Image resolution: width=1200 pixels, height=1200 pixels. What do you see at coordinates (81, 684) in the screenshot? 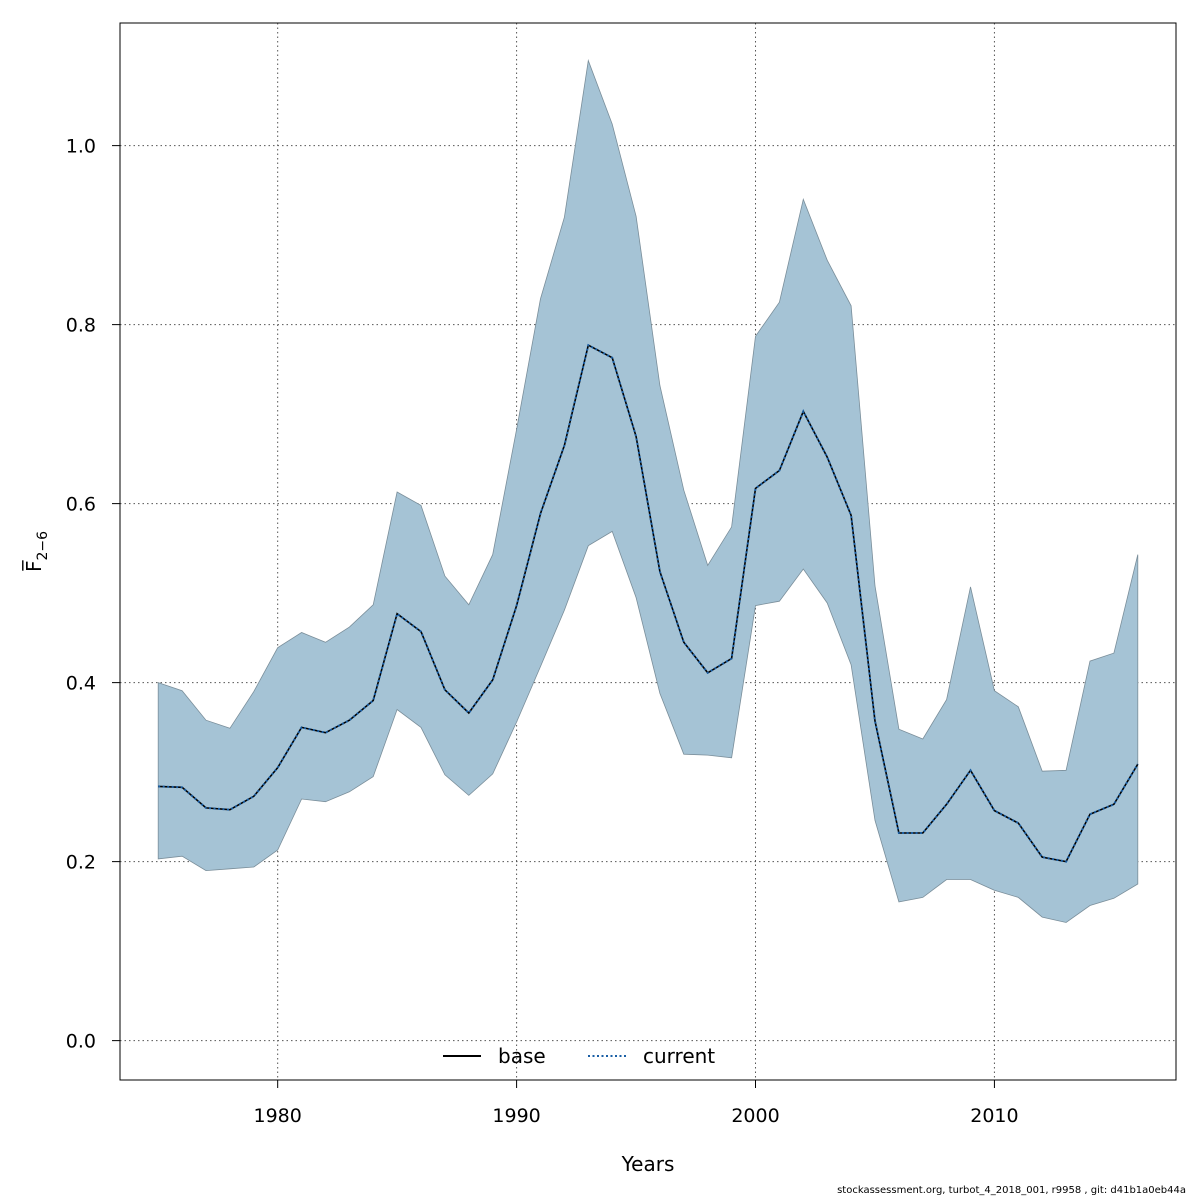
I see `y-tick-label: 0.4` at bounding box center [81, 684].